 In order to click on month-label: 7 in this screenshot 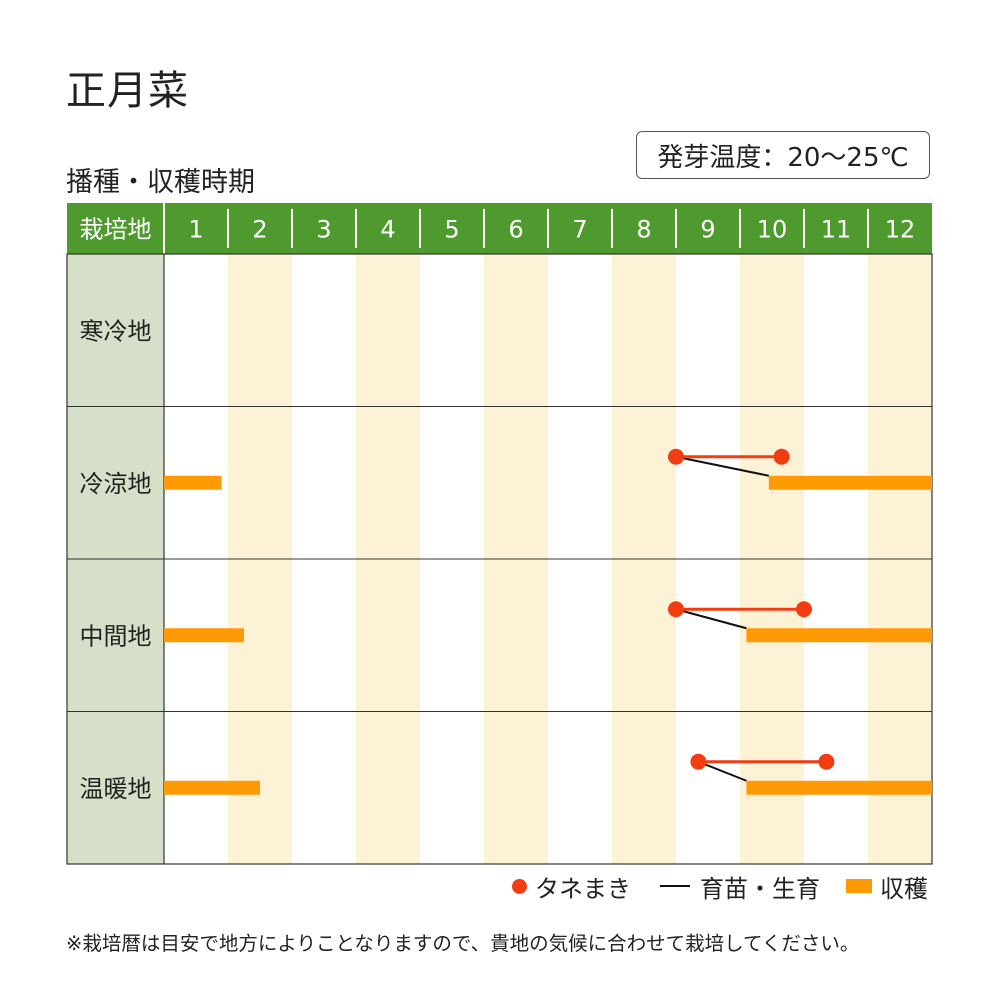, I will do `click(579, 230)`.